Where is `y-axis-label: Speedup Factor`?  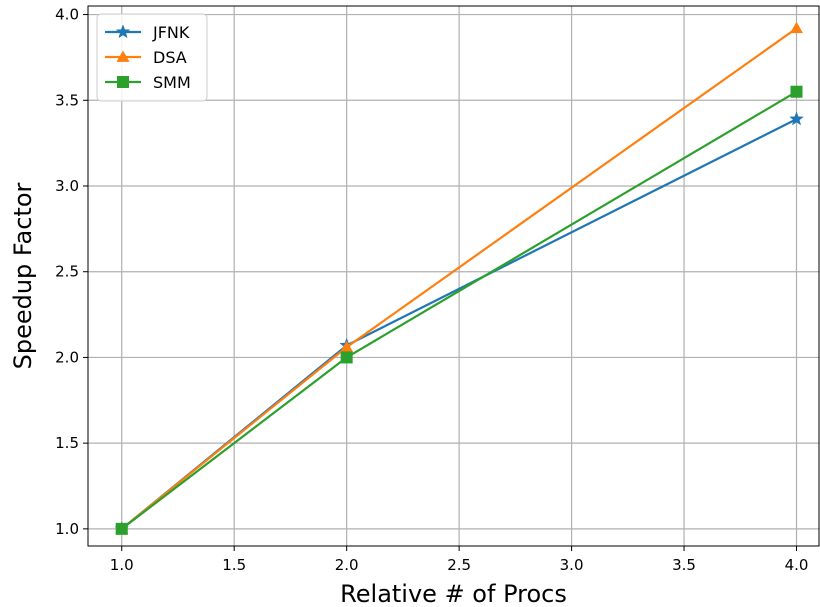
y-axis-label: Speedup Factor is located at coordinates (23, 275).